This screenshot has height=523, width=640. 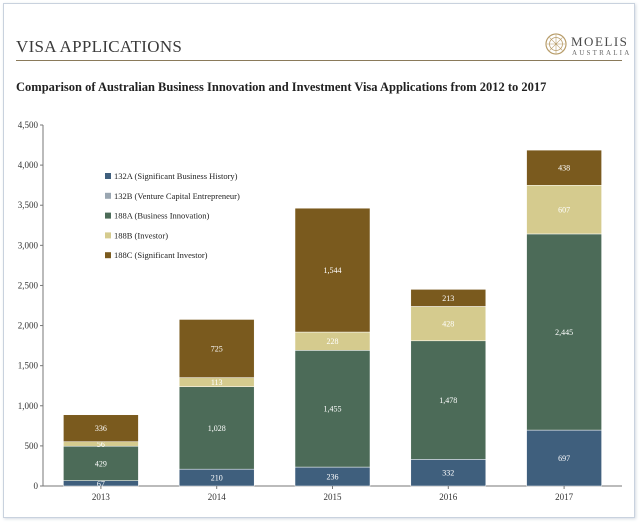 What do you see at coordinates (141, 235) in the screenshot?
I see `legend-label: 188B (Investor)` at bounding box center [141, 235].